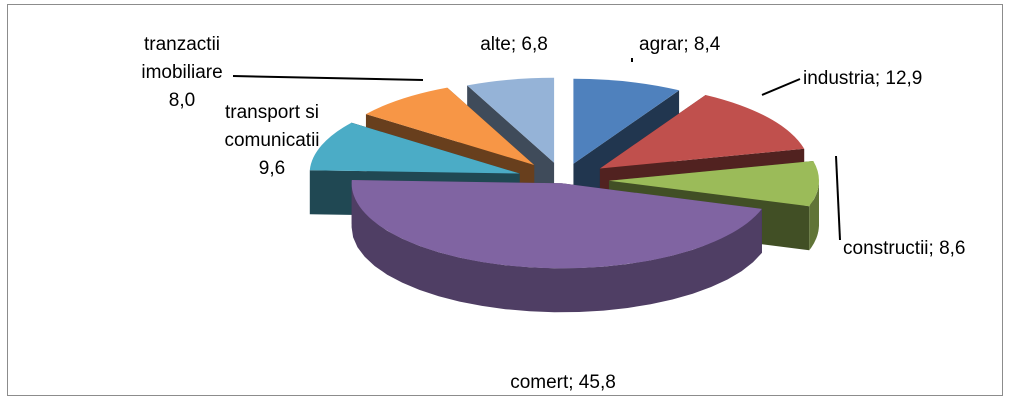  What do you see at coordinates (680, 44) in the screenshot?
I see `data-label-0: agrar; 8,4` at bounding box center [680, 44].